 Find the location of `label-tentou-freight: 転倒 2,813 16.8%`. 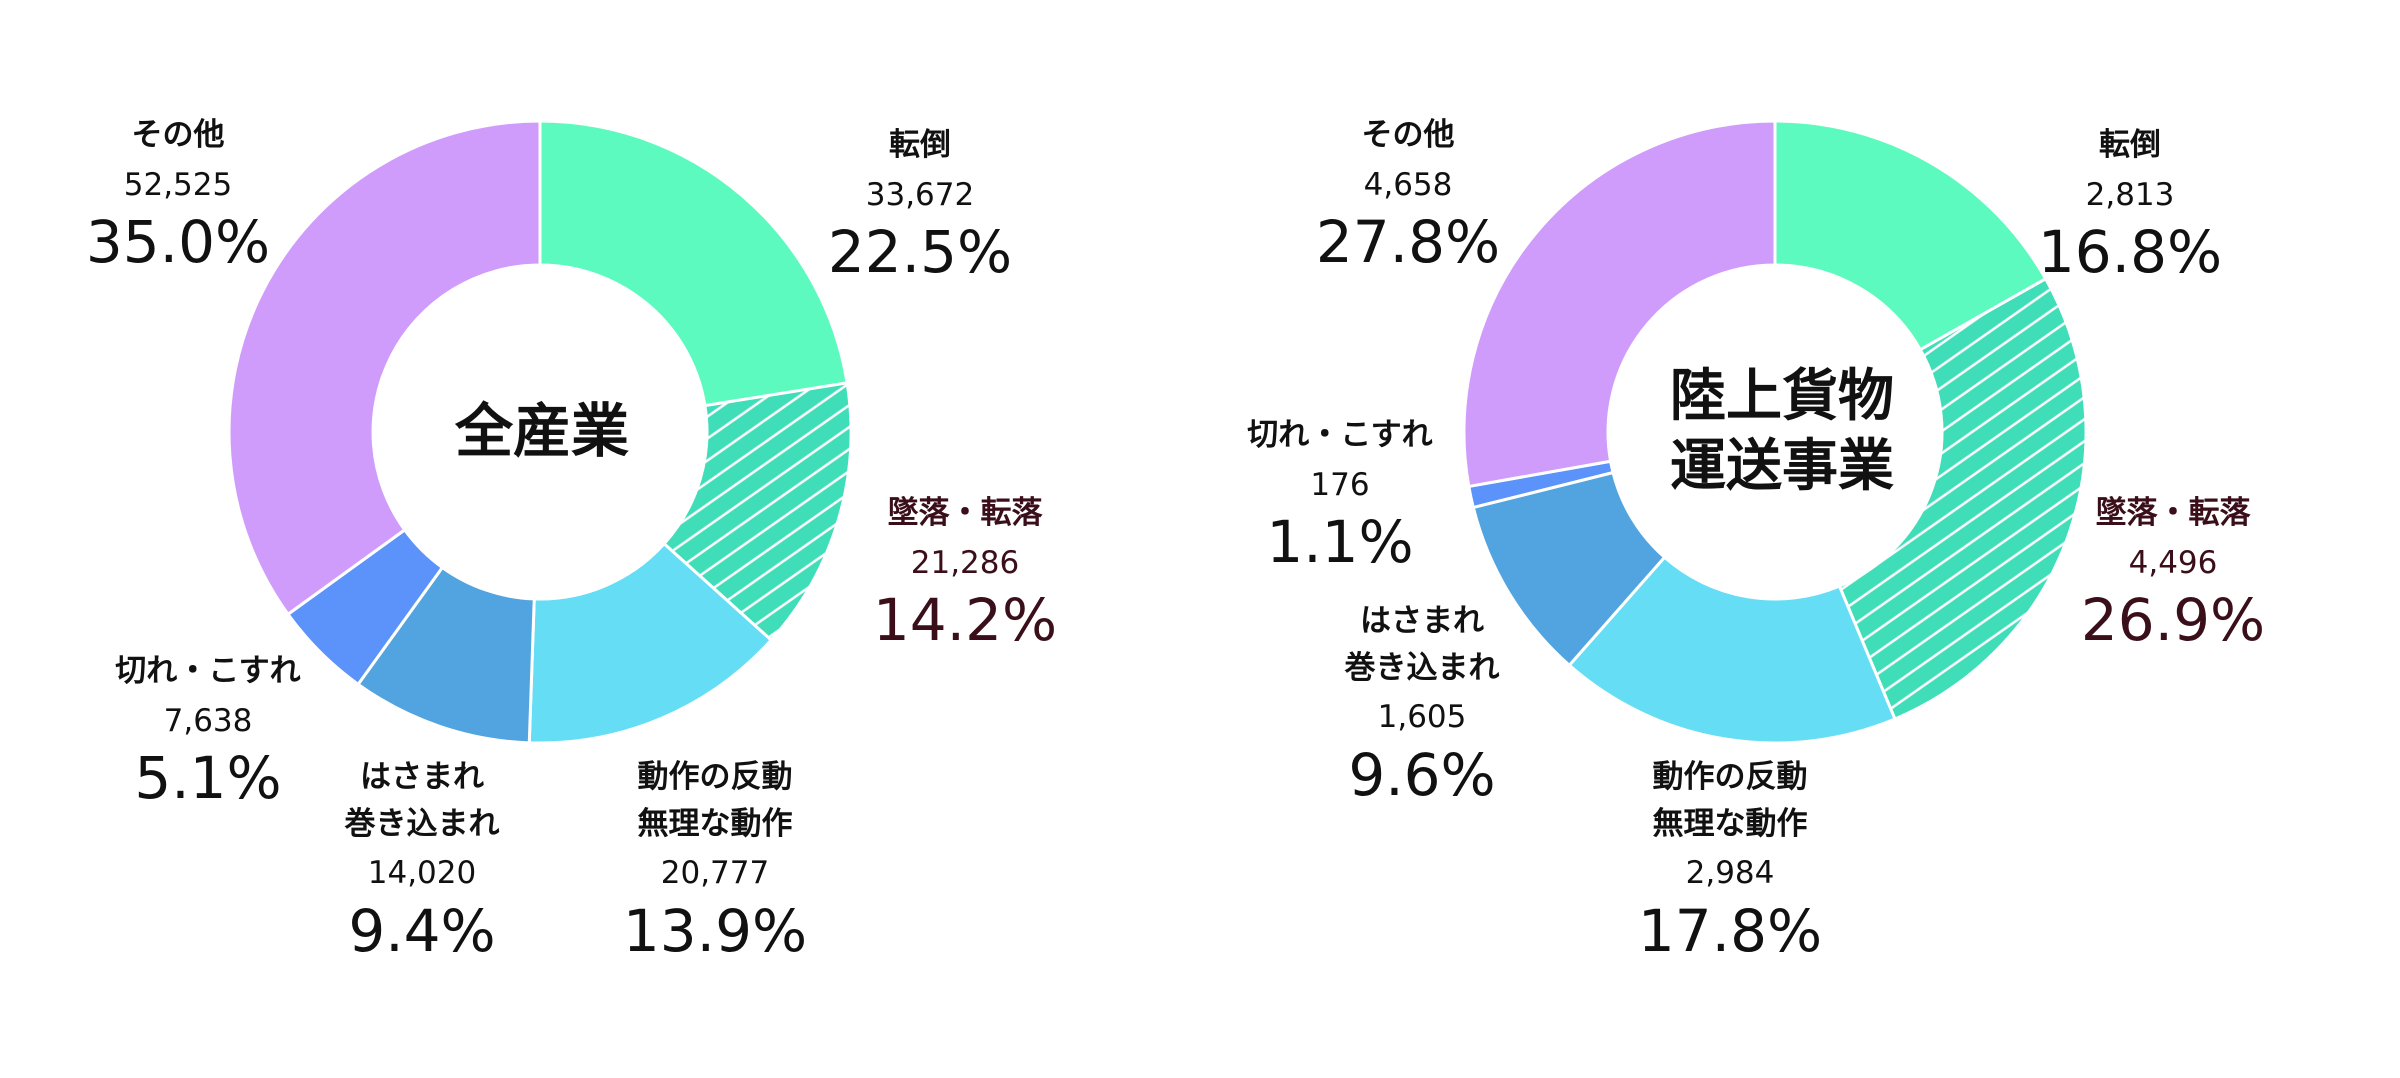

label-tentou-freight: 転倒 2,813 16.8% is located at coordinates (2130, 201).